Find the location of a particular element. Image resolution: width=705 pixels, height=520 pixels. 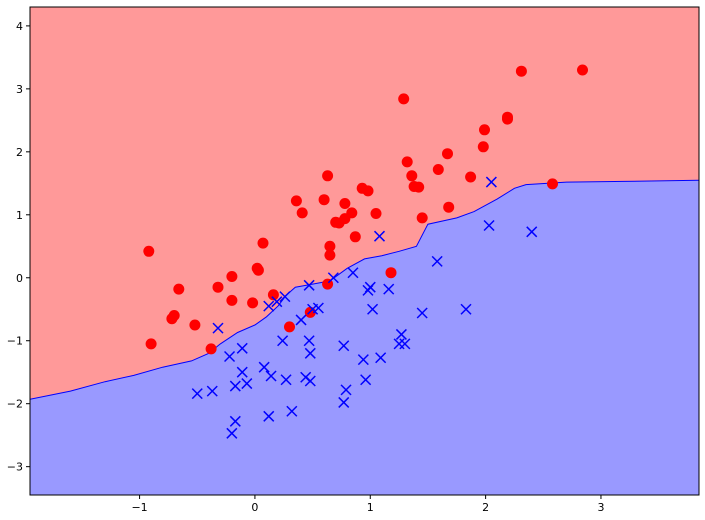

y-tick-label: 3 is located at coordinates (19, 89).